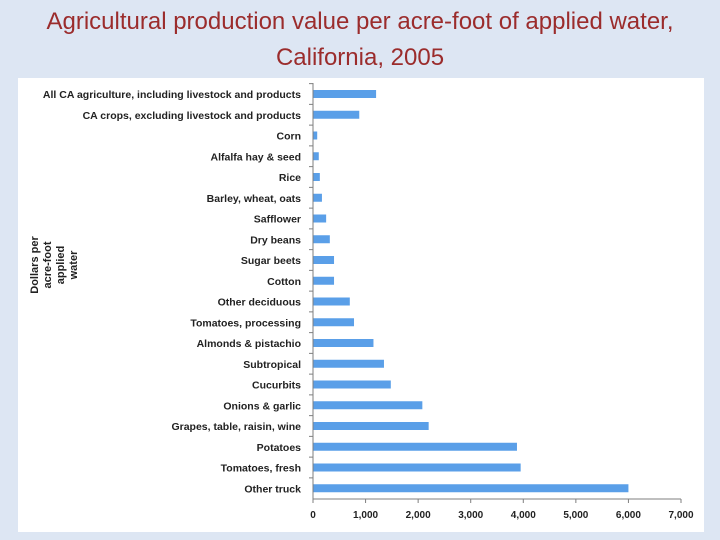 The width and height of the screenshot is (720, 540). Describe the element at coordinates (313, 515) in the screenshot. I see `x-tick-label: 0` at that location.